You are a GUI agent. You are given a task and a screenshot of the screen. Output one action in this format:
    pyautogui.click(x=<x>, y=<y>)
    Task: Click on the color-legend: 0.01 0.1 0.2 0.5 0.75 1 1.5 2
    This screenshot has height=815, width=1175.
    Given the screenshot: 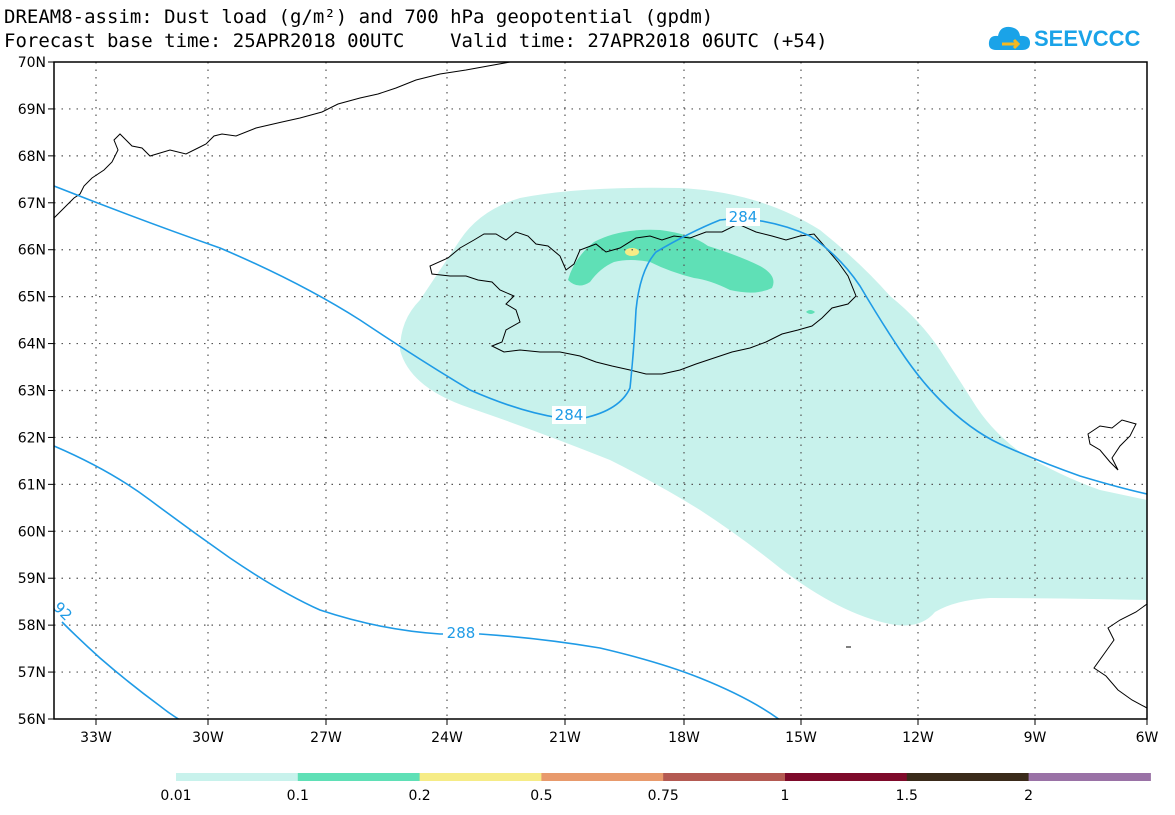 What is the action you would take?
    pyautogui.click(x=655, y=788)
    